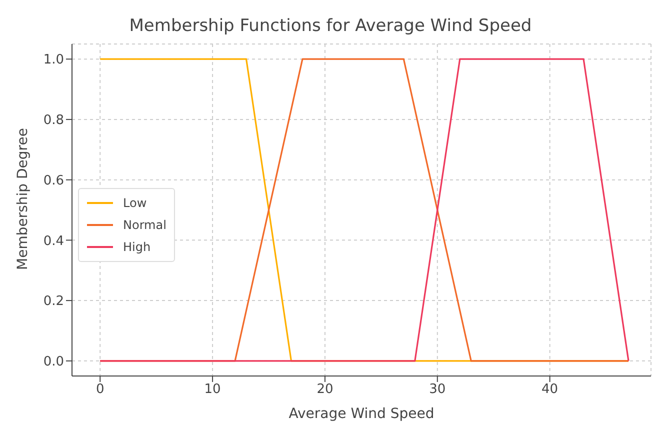 This screenshot has height=444, width=661. Describe the element at coordinates (135, 203) in the screenshot. I see `legend-label: Low` at that location.